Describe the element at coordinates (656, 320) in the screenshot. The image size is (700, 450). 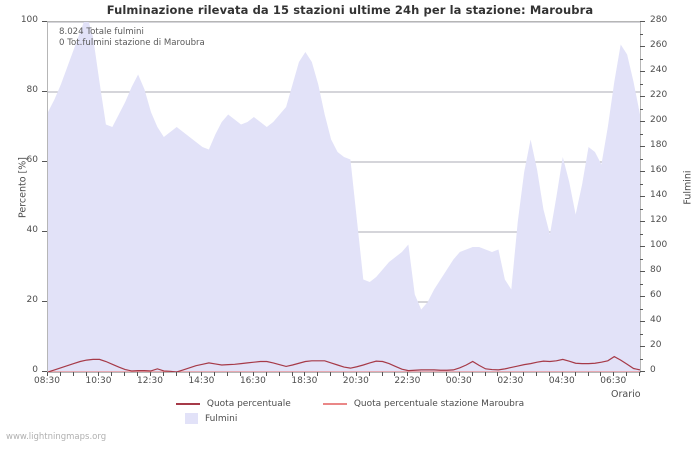
I see `y-axis-right-tick-label: 40` at that location.